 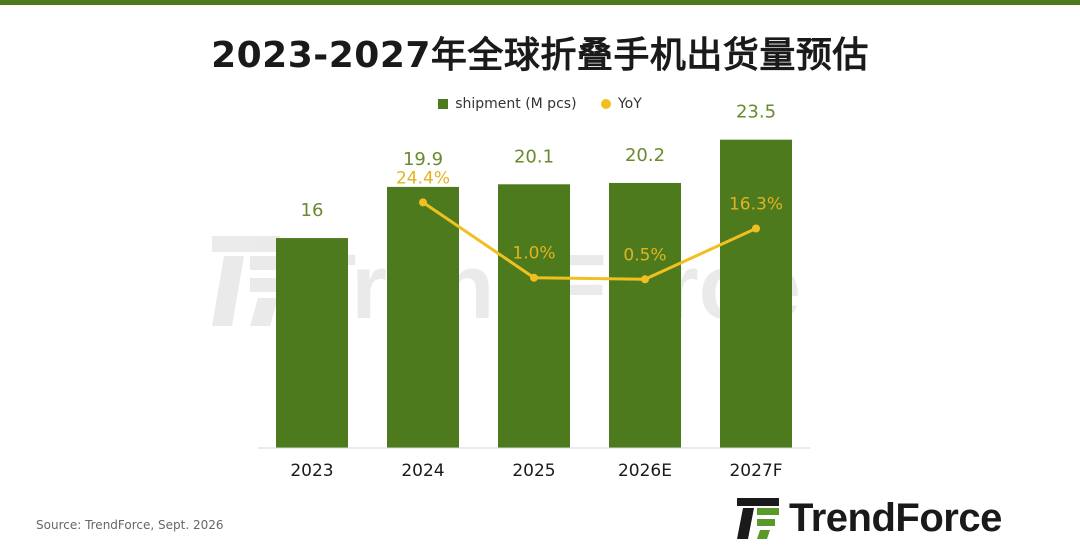 What do you see at coordinates (645, 315) in the screenshot?
I see `bar-2026e` at bounding box center [645, 315].